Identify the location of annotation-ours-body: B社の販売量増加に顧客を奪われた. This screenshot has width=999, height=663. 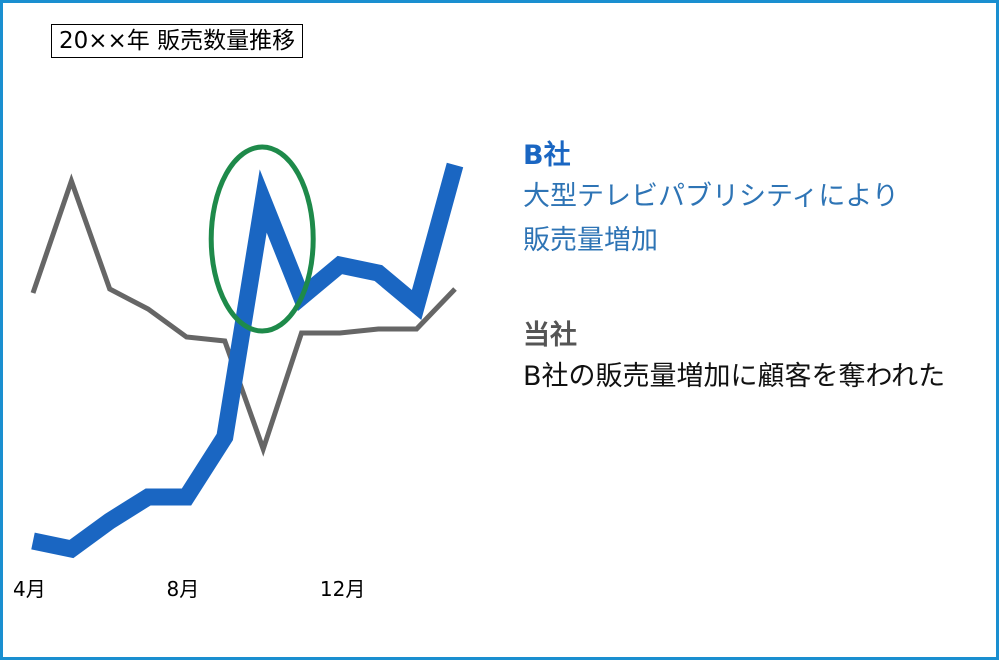
(734, 377).